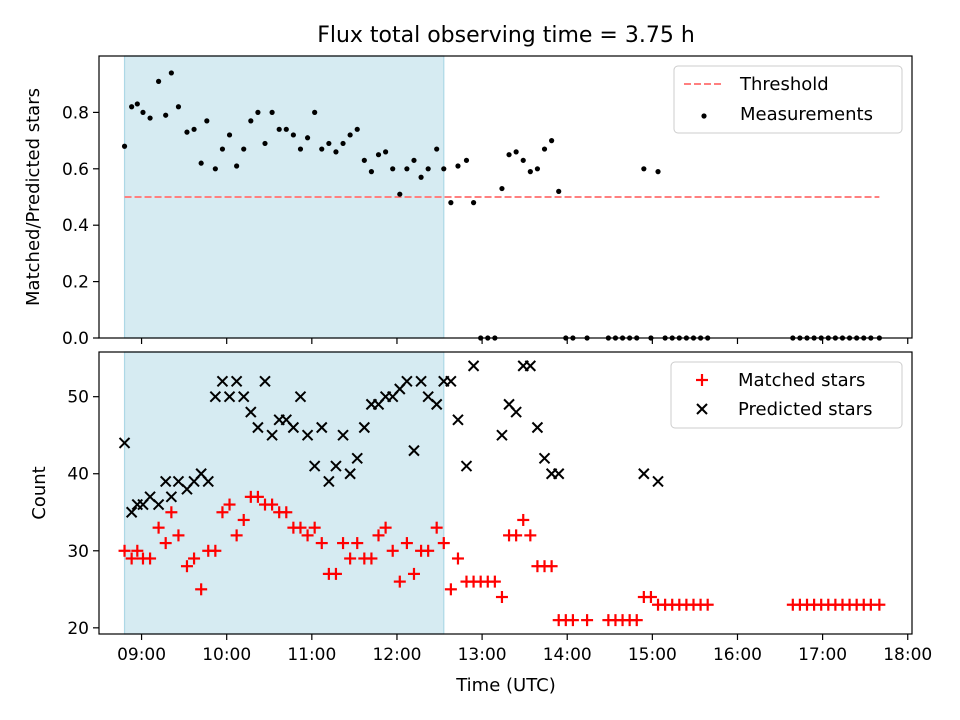  Describe the element at coordinates (226, 655) in the screenshot. I see `x-tick-label: 10:00` at that location.